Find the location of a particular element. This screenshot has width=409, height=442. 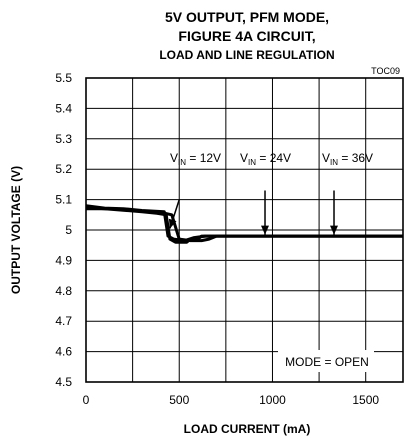

y-tick-label: 4.7 is located at coordinates (63, 321).